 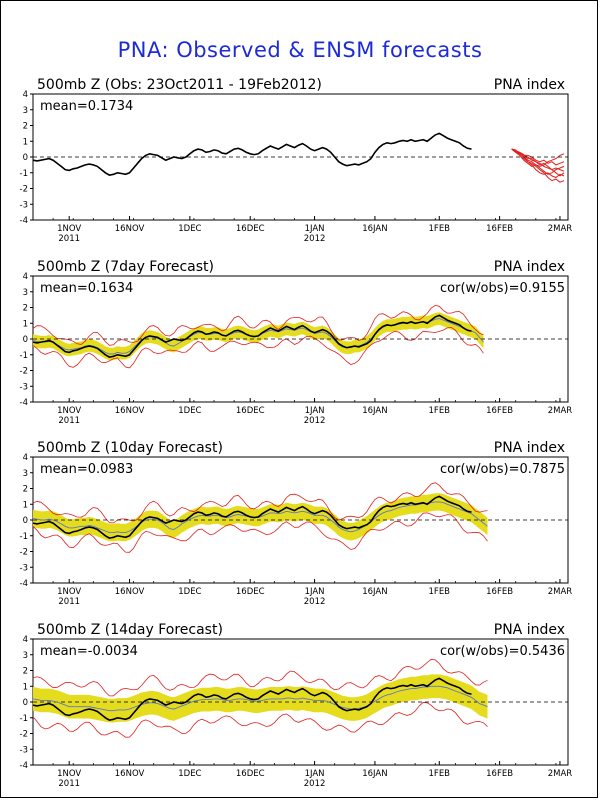 I want to click on mean-label: mean=0.1734, so click(x=86, y=106).